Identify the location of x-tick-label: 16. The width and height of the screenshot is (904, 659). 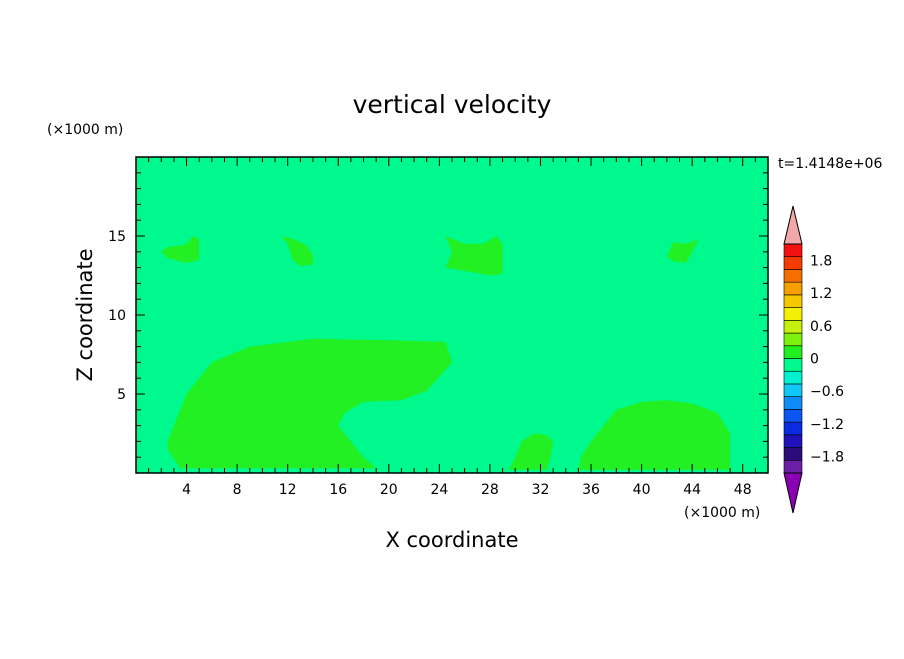
(338, 490).